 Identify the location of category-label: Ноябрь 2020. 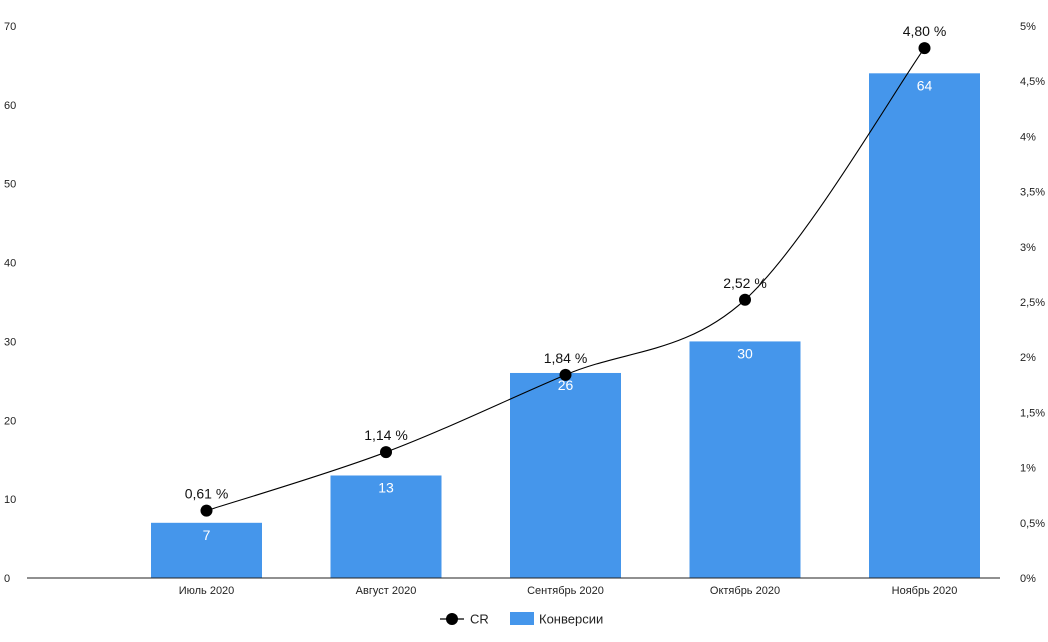
(925, 591).